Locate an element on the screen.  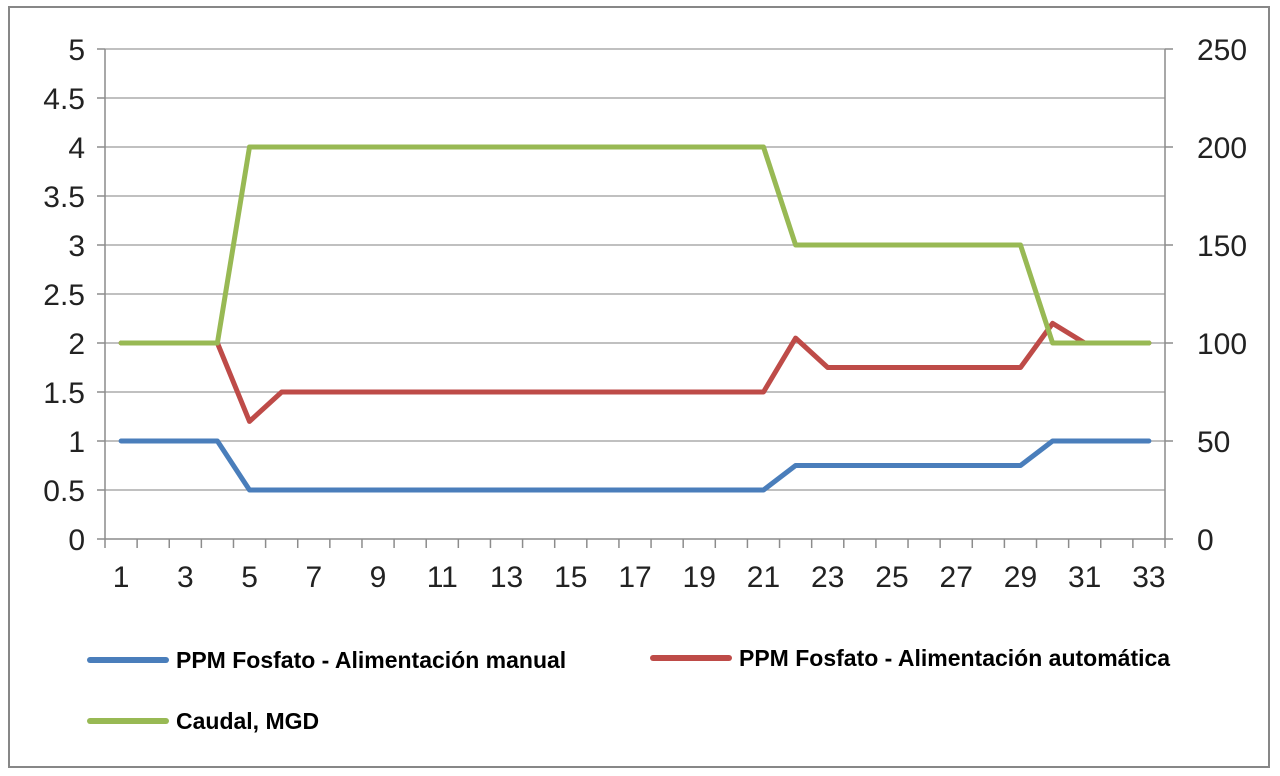
x-tick-label: 9 is located at coordinates (378, 577).